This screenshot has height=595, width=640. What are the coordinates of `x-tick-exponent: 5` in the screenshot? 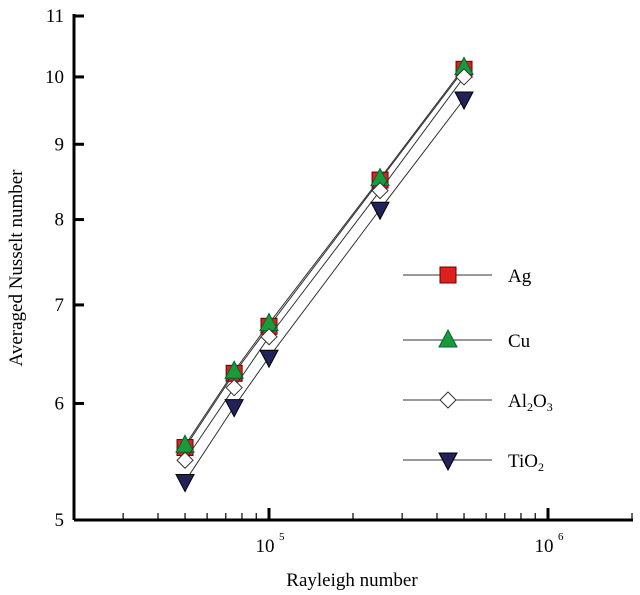 It's located at (282, 537).